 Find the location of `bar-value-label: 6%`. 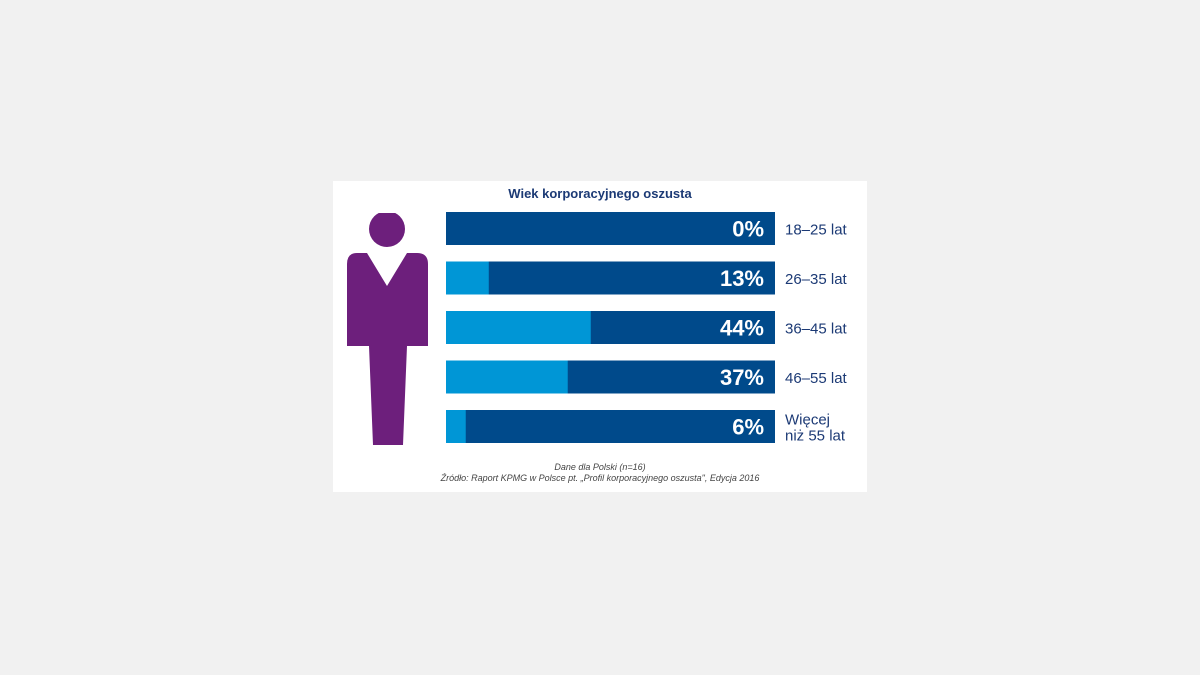

bar-value-label: 6% is located at coordinates (748, 427).